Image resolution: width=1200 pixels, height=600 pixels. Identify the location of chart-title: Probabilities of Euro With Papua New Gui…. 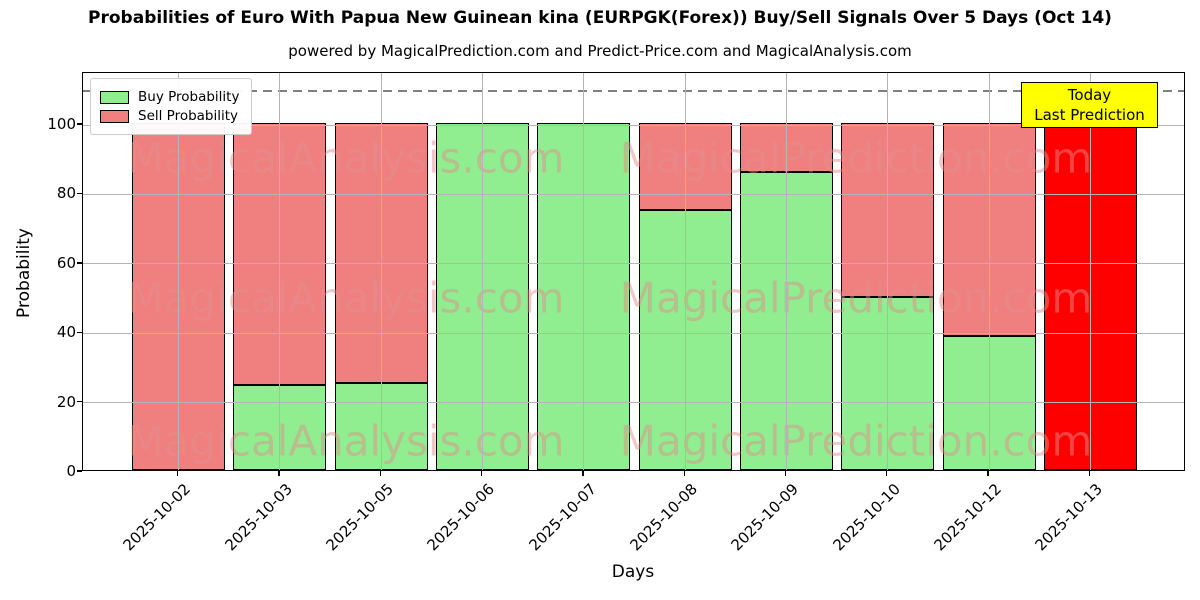
(600, 18).